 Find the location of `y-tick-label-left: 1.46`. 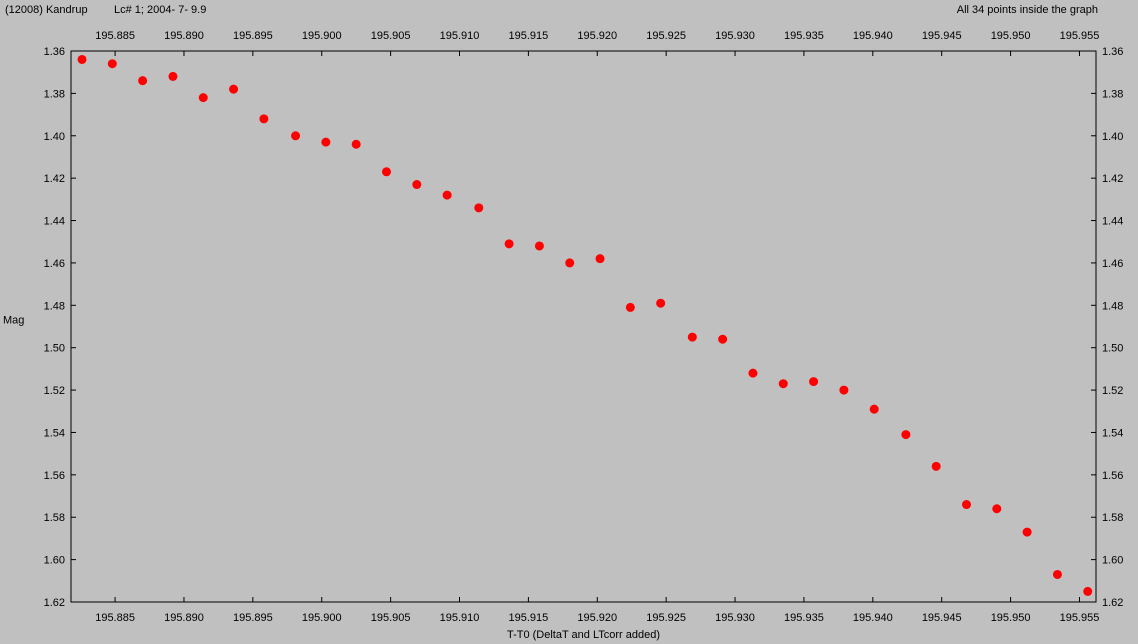

y-tick-label-left: 1.46 is located at coordinates (54, 264).